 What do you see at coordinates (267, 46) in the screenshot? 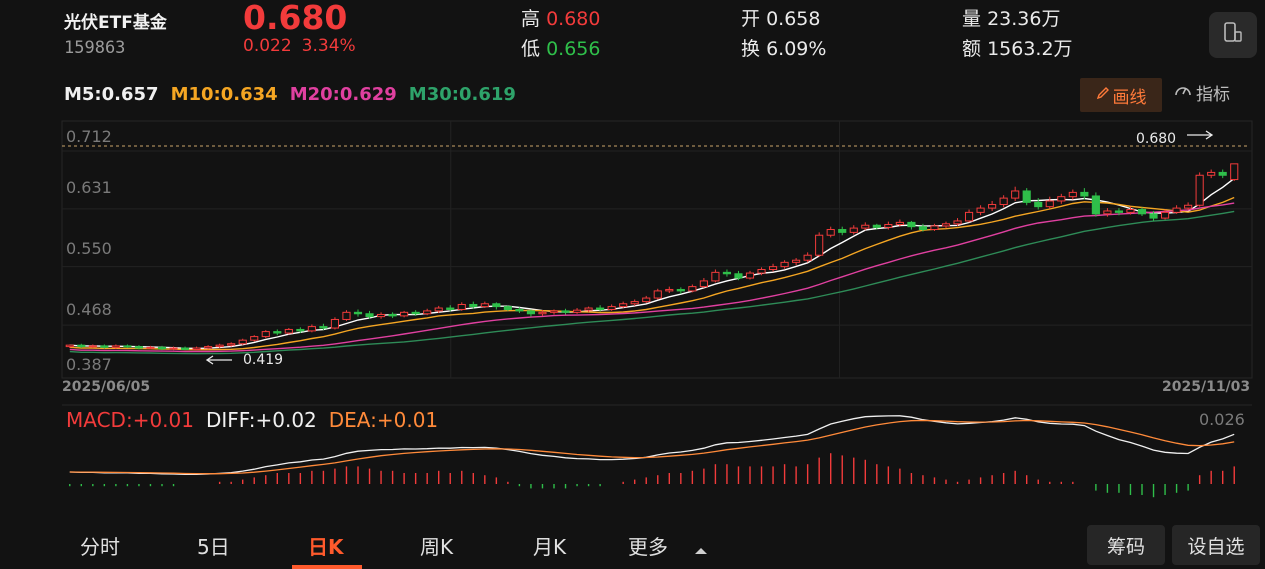
I see `change-value: 0.022` at bounding box center [267, 46].